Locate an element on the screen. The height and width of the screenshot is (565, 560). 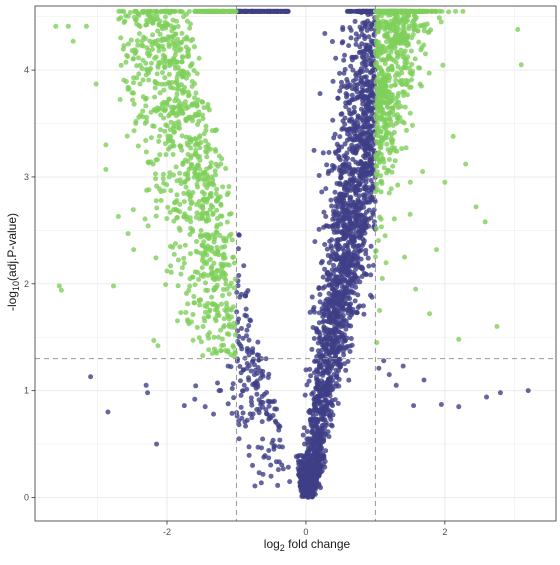
x-axis-label-suffix: fold change is located at coordinates (318, 544).